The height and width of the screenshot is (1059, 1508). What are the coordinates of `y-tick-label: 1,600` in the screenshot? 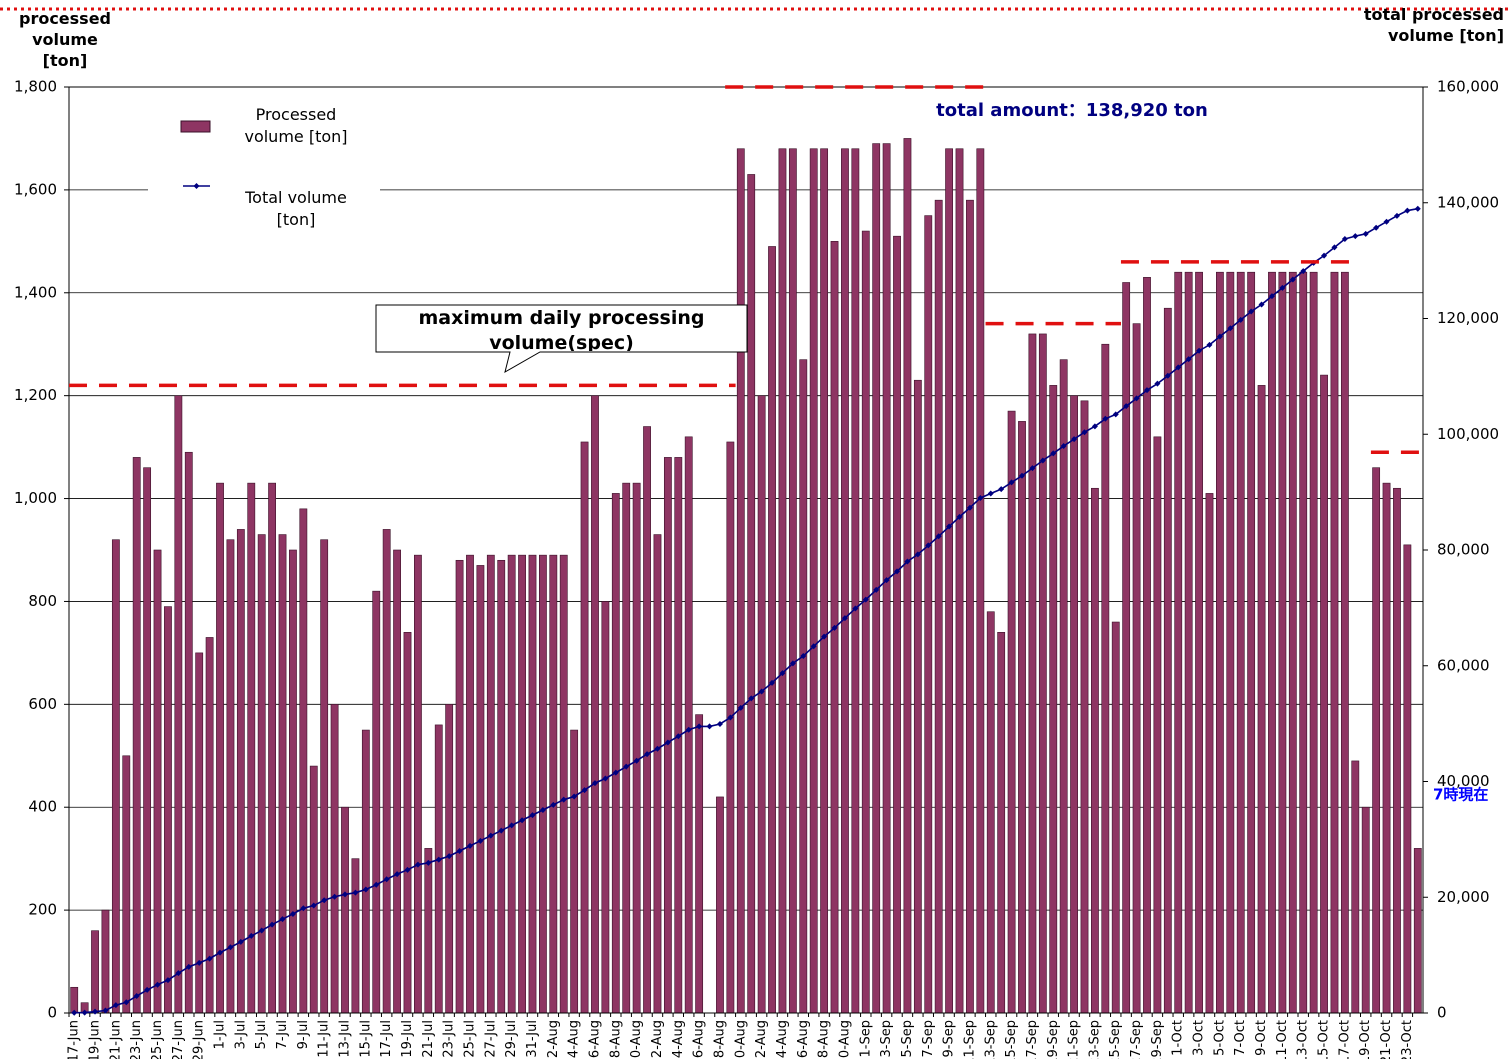 It's located at (35, 189).